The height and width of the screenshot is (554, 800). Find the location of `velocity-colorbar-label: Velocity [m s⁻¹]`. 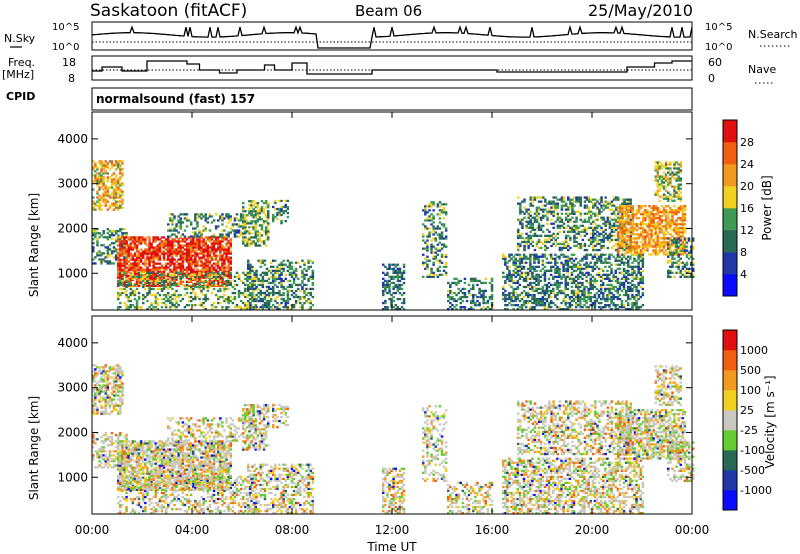

velocity-colorbar-label: Velocity [m s⁻¹] is located at coordinates (770, 421).